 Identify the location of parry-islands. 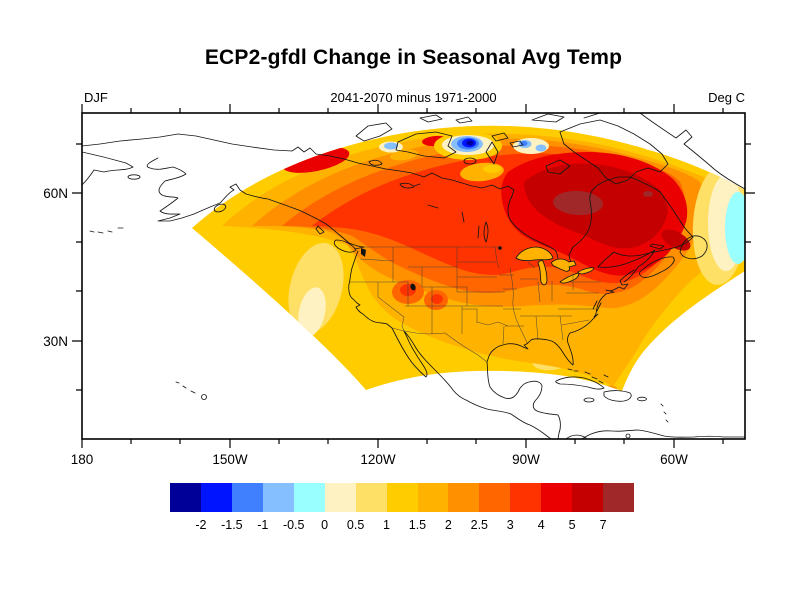
(510, 130).